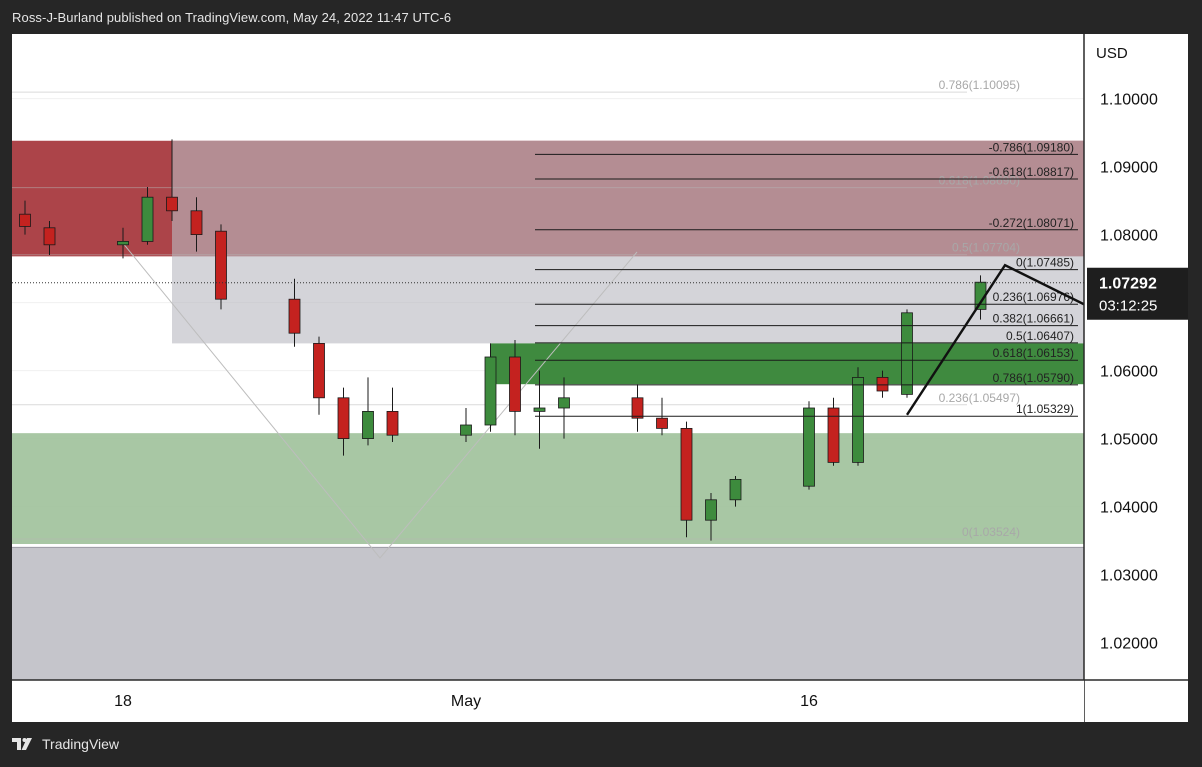 The image size is (1202, 767). What do you see at coordinates (1031, 223) in the screenshot?
I see `fib-label: -0.272(1.08071)` at bounding box center [1031, 223].